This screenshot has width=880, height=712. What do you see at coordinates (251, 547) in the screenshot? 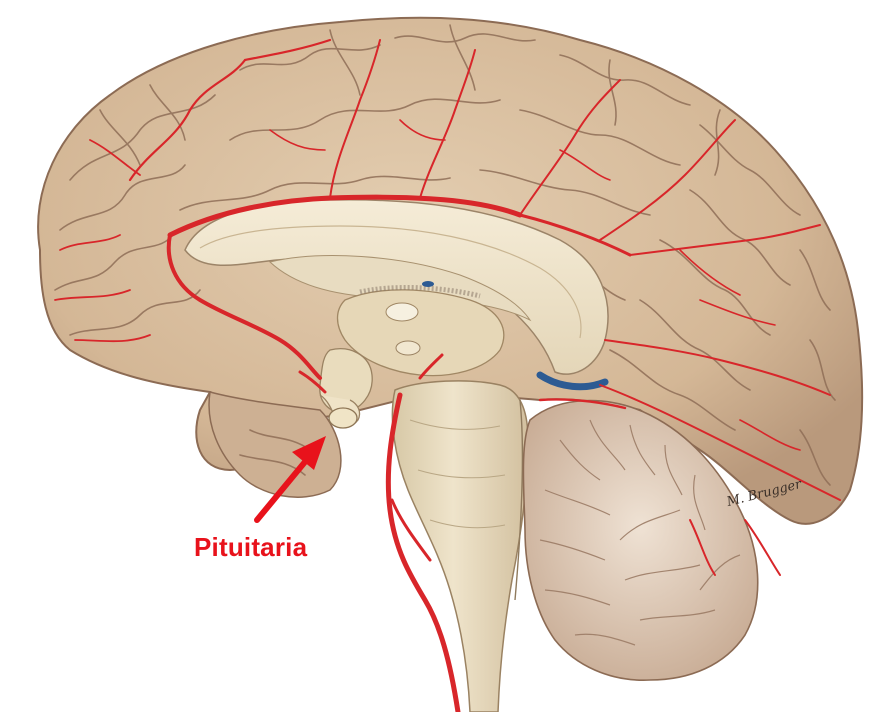
I see `pituitary-label: Pituitaria` at bounding box center [251, 547].